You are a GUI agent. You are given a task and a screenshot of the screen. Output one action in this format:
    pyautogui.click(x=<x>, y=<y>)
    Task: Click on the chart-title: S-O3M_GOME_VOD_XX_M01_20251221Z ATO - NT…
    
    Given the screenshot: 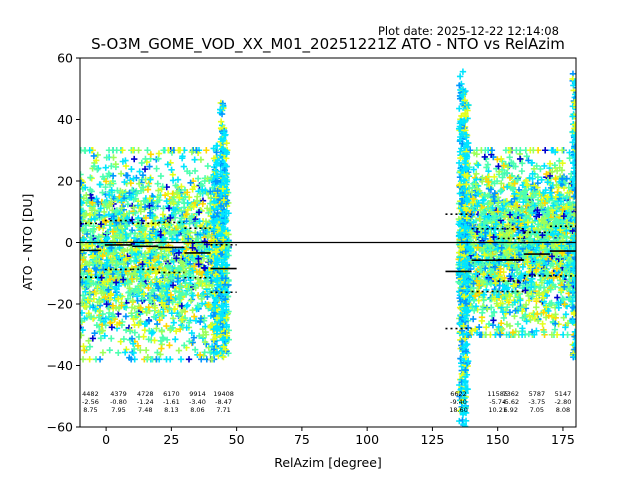 What is the action you would take?
    pyautogui.click(x=328, y=44)
    